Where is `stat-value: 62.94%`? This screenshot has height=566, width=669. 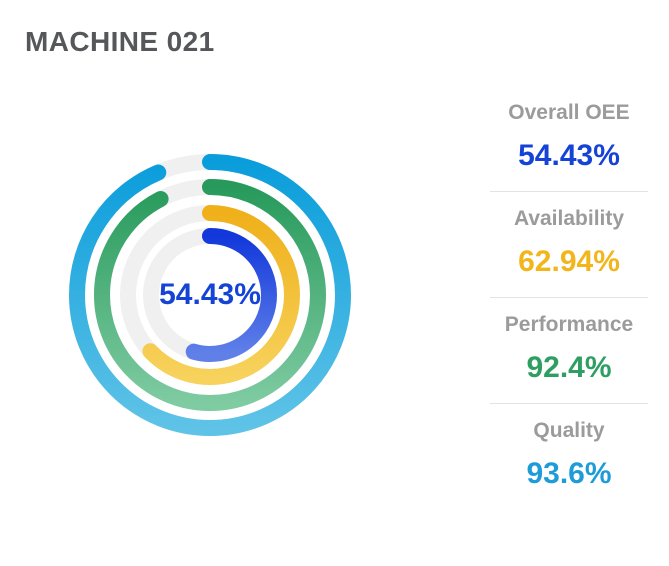
stat-value: 62.94% is located at coordinates (569, 261).